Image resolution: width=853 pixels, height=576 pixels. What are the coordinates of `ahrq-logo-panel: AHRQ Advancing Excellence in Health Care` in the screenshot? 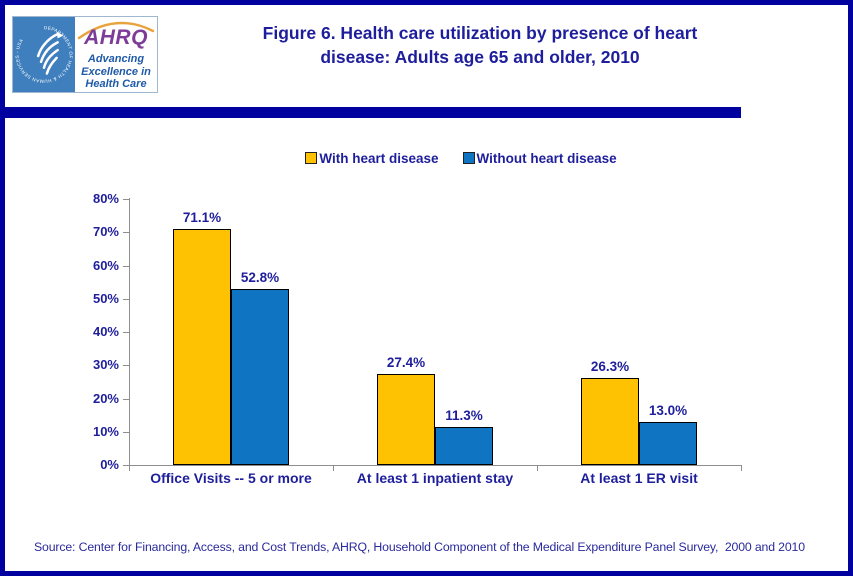 It's located at (116, 54).